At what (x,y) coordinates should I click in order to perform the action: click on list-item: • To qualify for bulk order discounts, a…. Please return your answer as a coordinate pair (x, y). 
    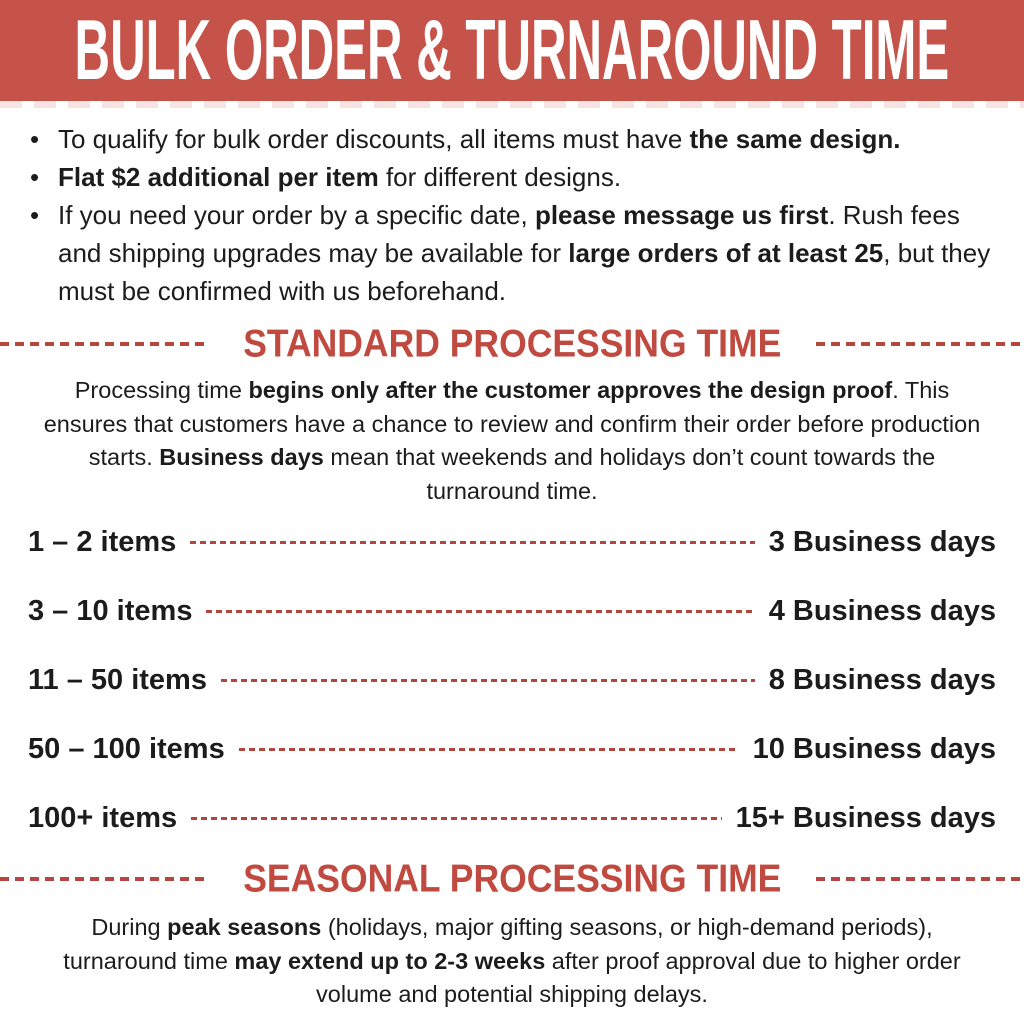
    Looking at the image, I should click on (518, 139).